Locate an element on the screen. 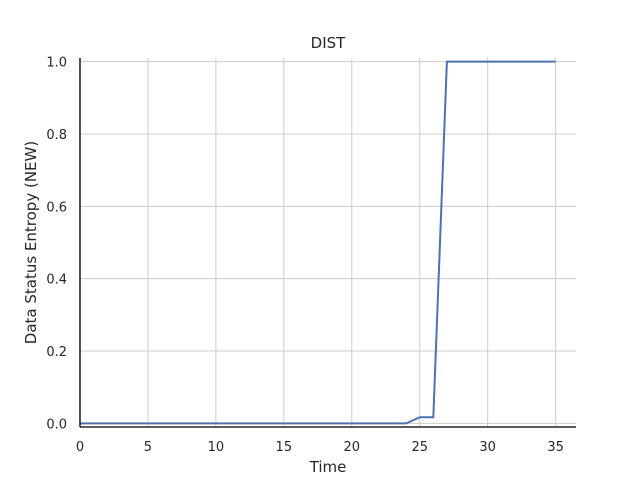 This screenshot has width=640, height=480. chart-title: DIST is located at coordinates (328, 43).